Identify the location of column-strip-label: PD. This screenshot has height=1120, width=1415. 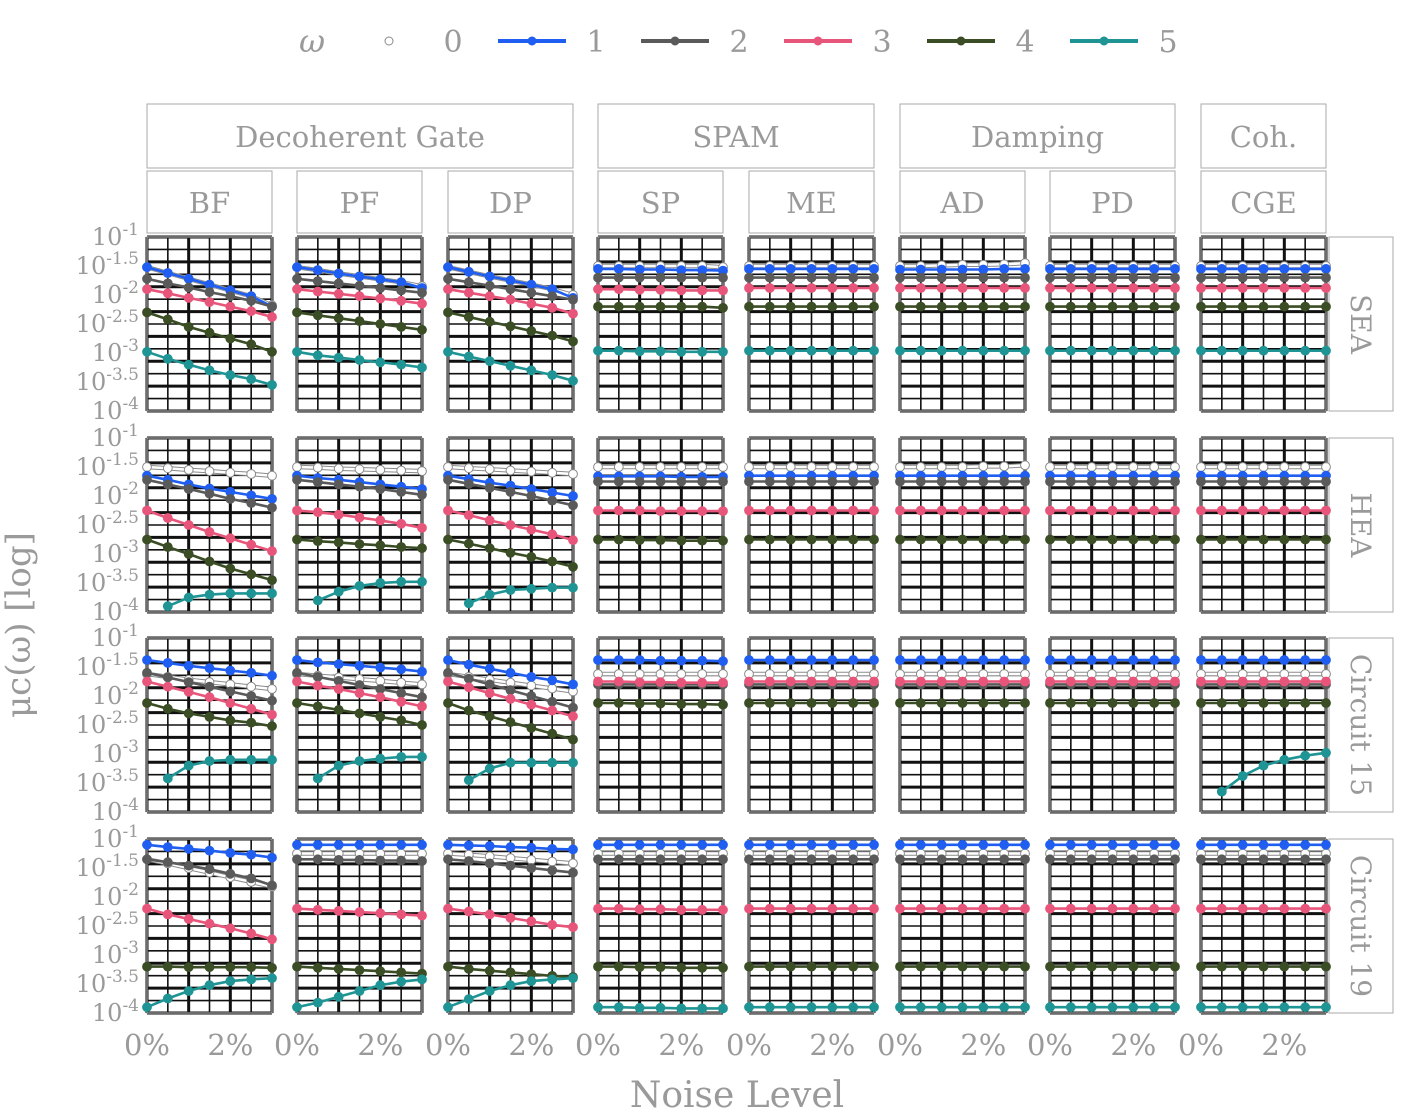
(1112, 203).